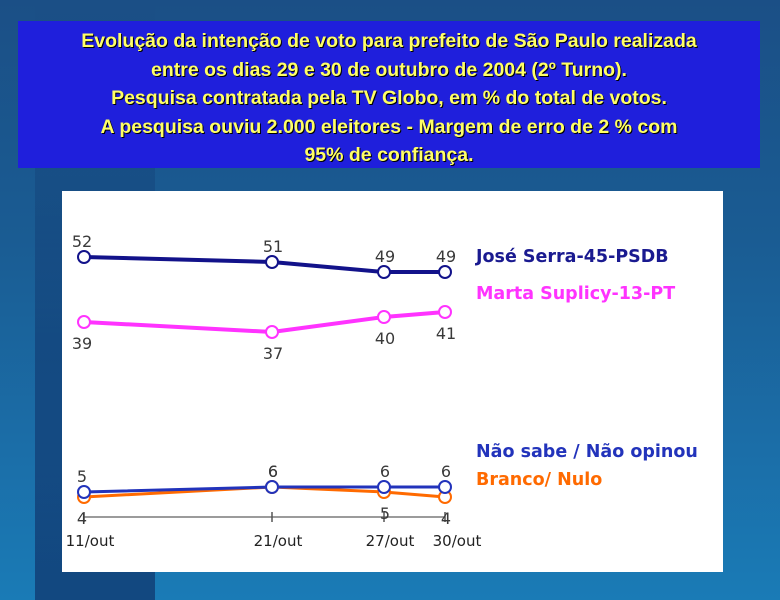 This screenshot has height=600, width=780. I want to click on x-tick-label: 11/out, so click(90, 541).